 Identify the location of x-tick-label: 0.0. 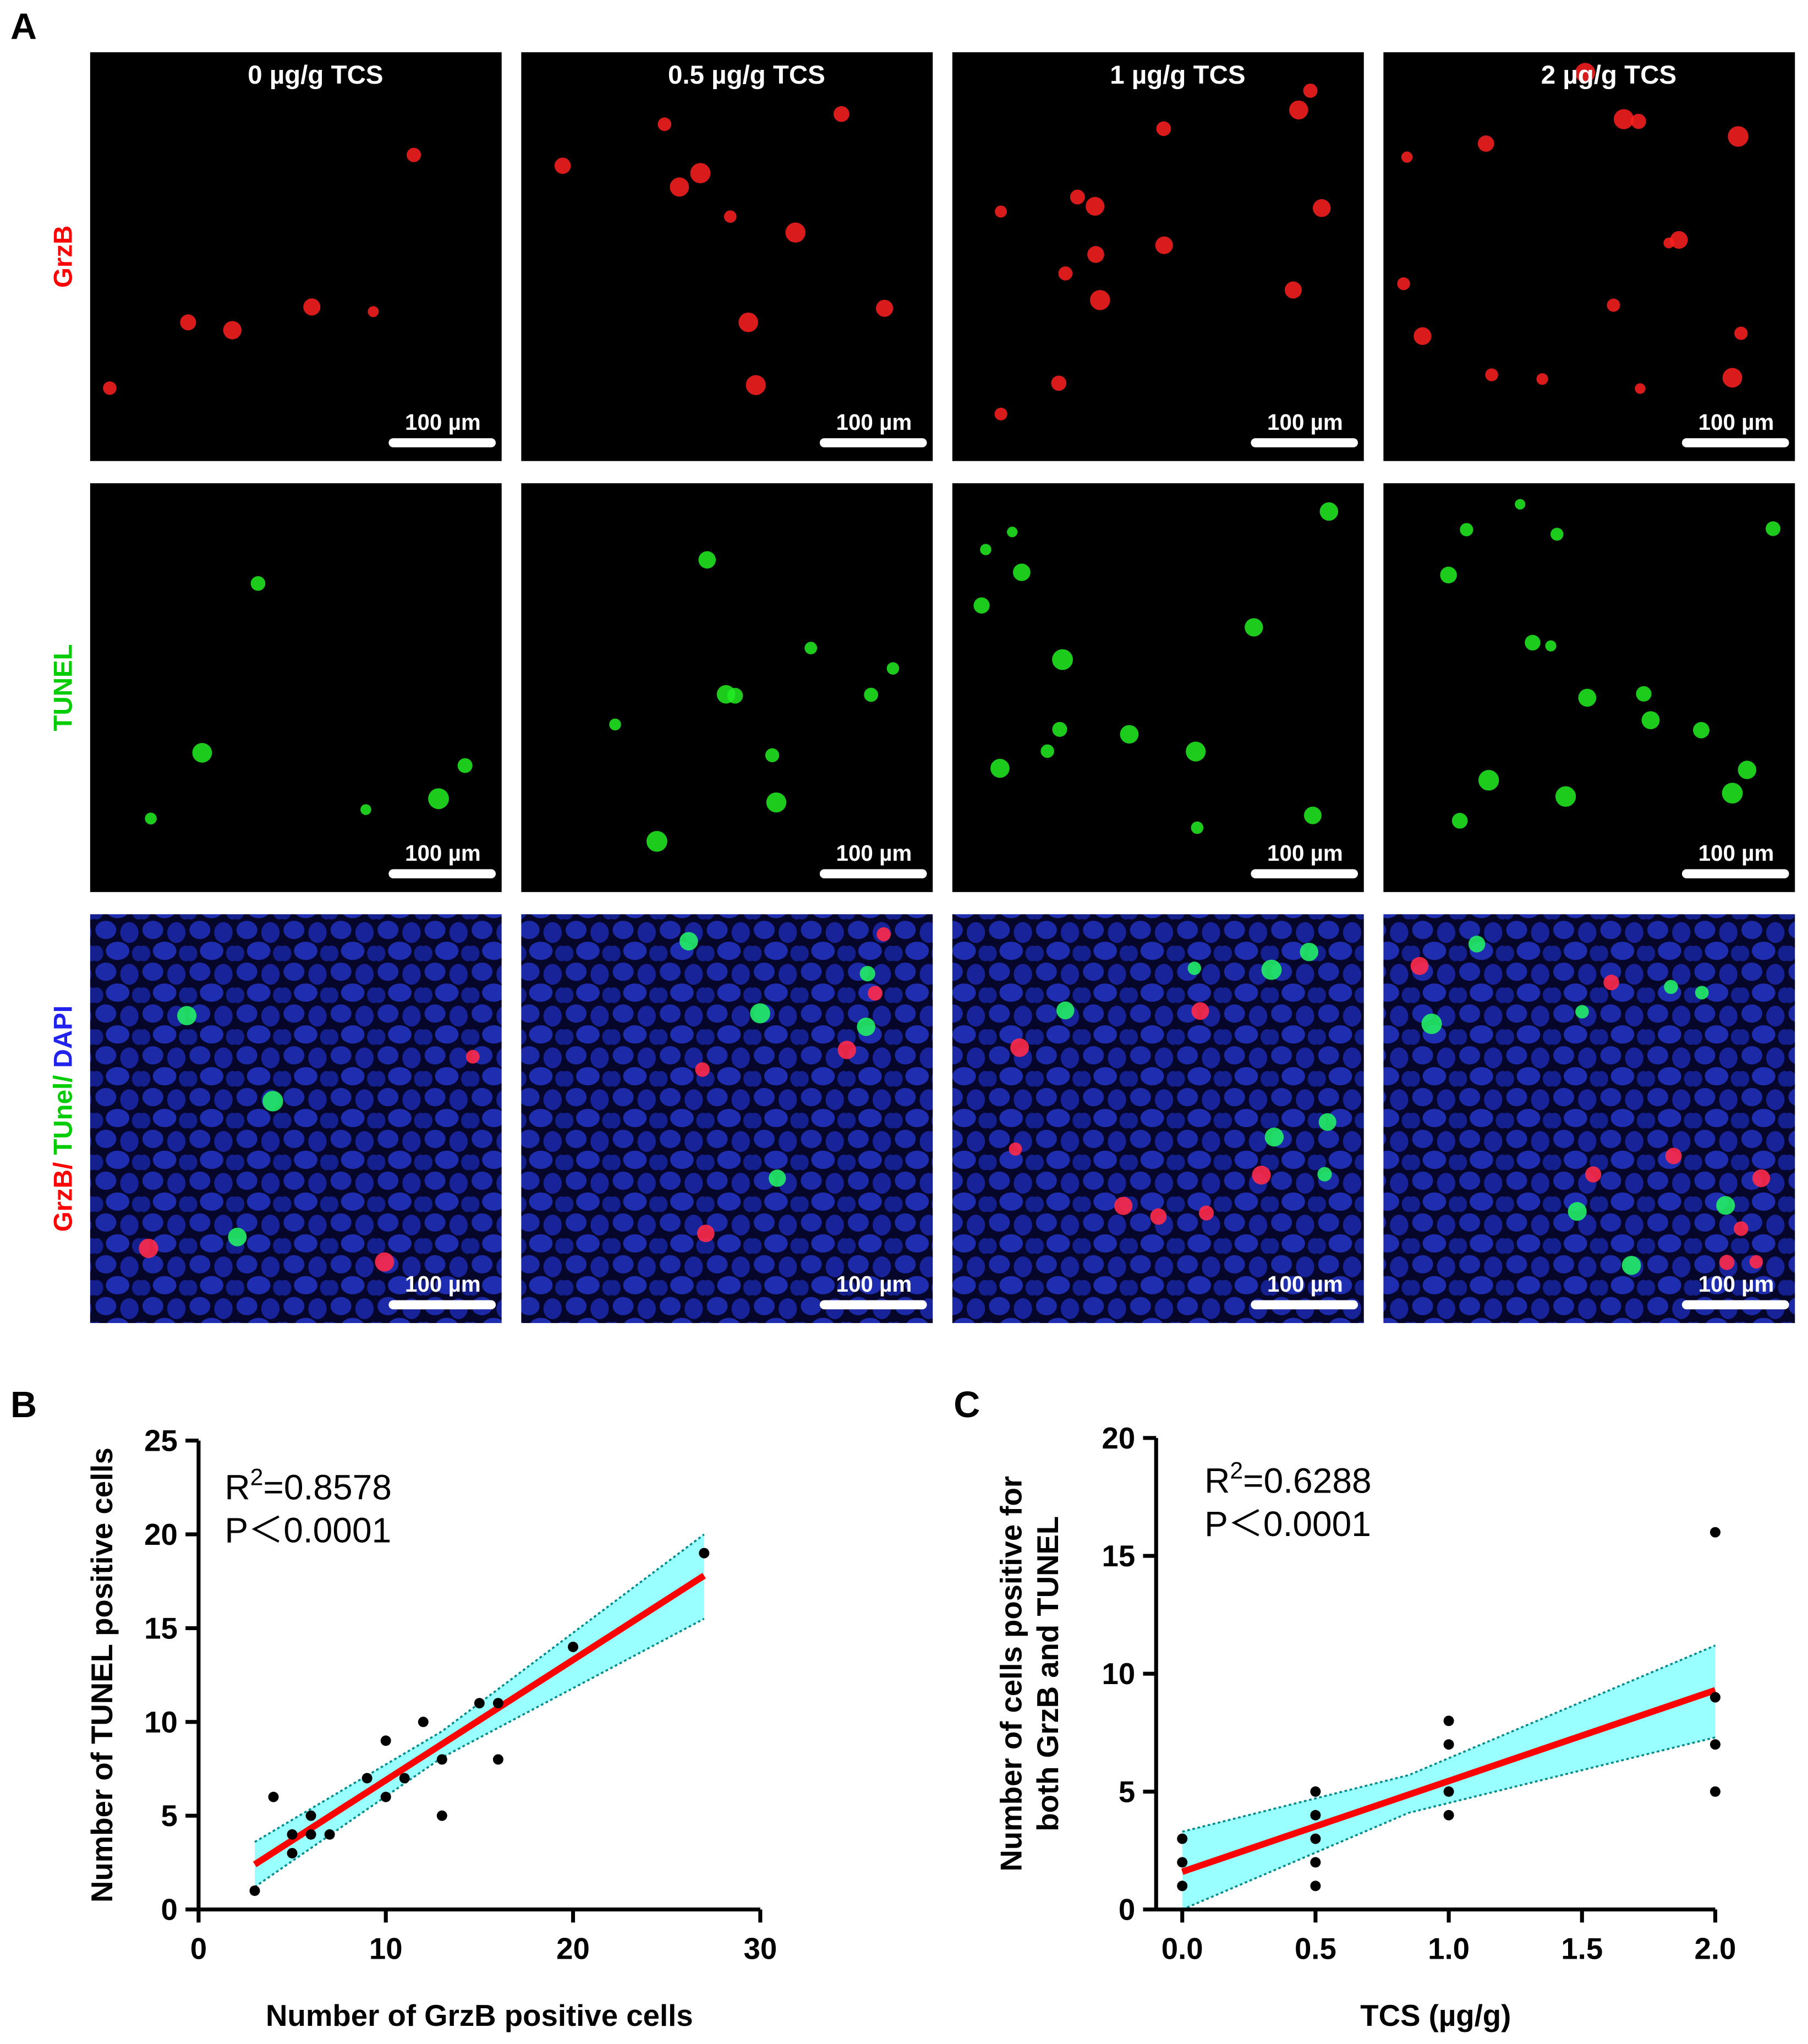
(1182, 1949).